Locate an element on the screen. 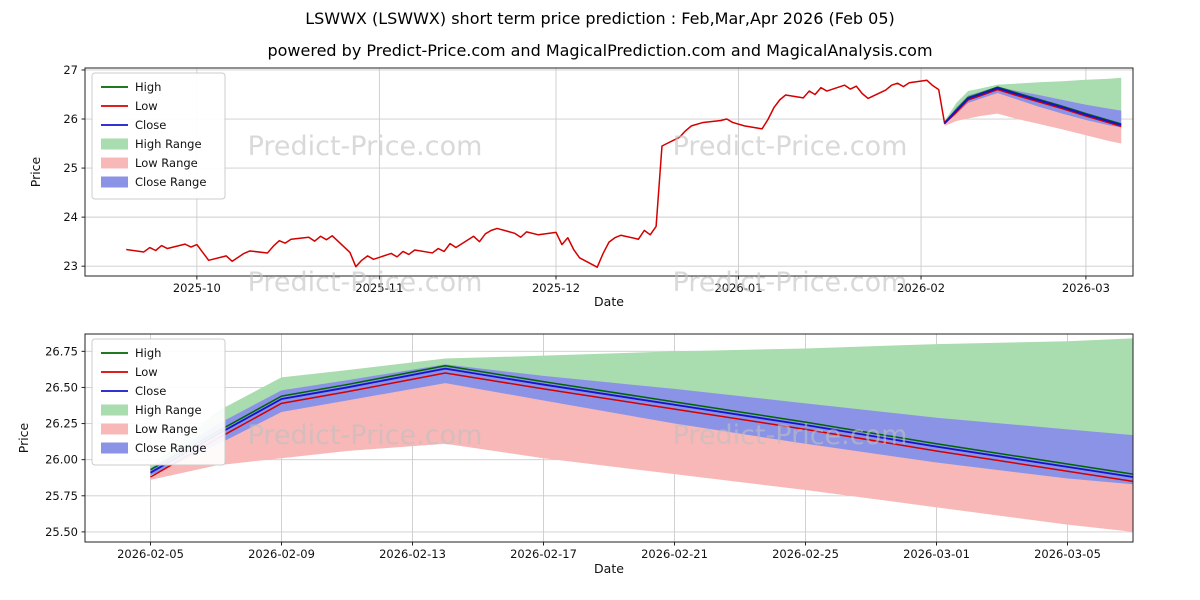  x-tick-label: 2026-03-01 is located at coordinates (936, 554).